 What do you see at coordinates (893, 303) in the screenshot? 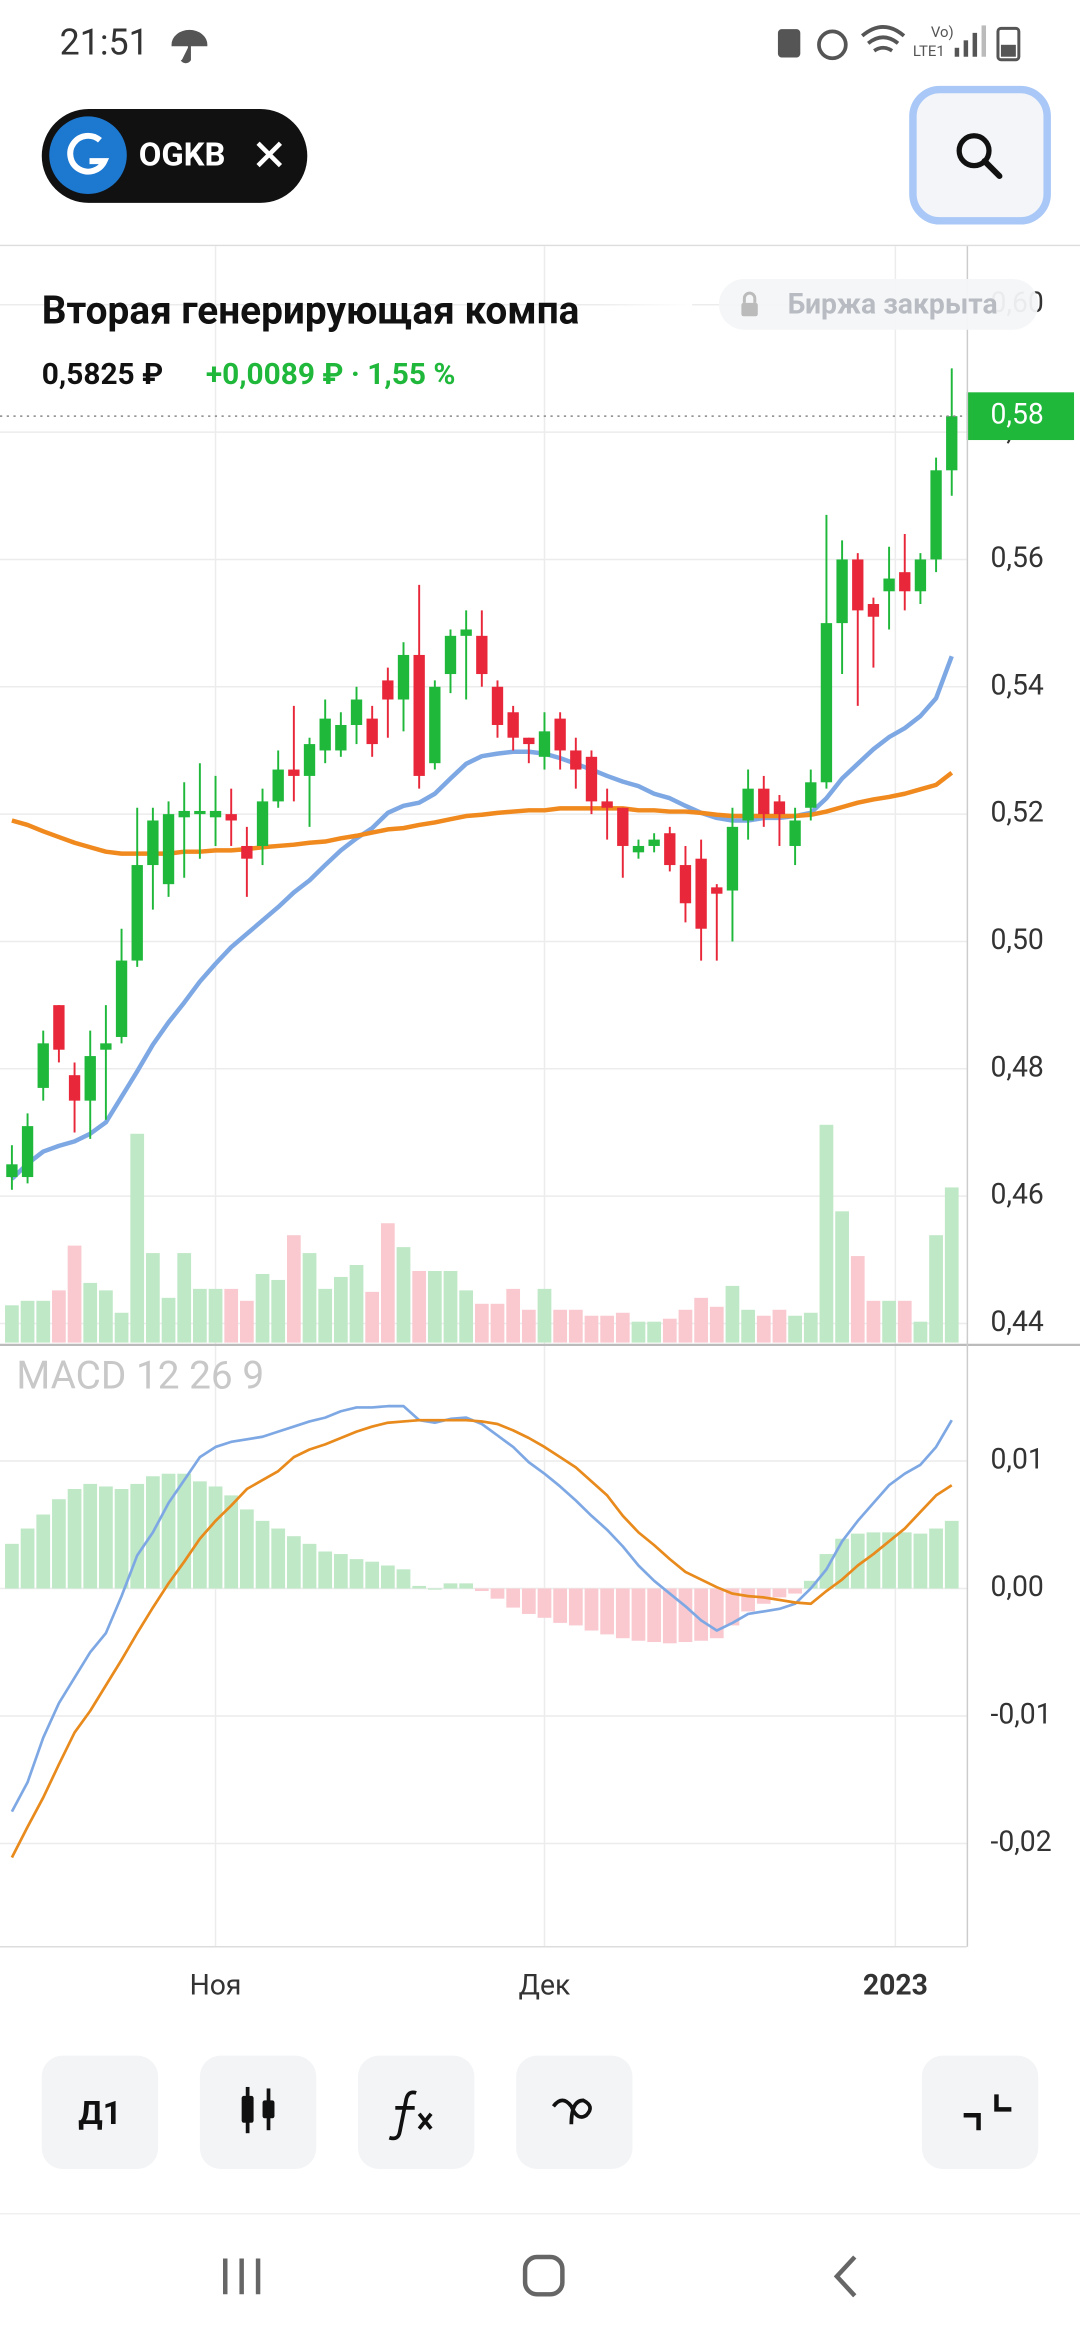
I see `market-status-label: Биржа закрыта` at bounding box center [893, 303].